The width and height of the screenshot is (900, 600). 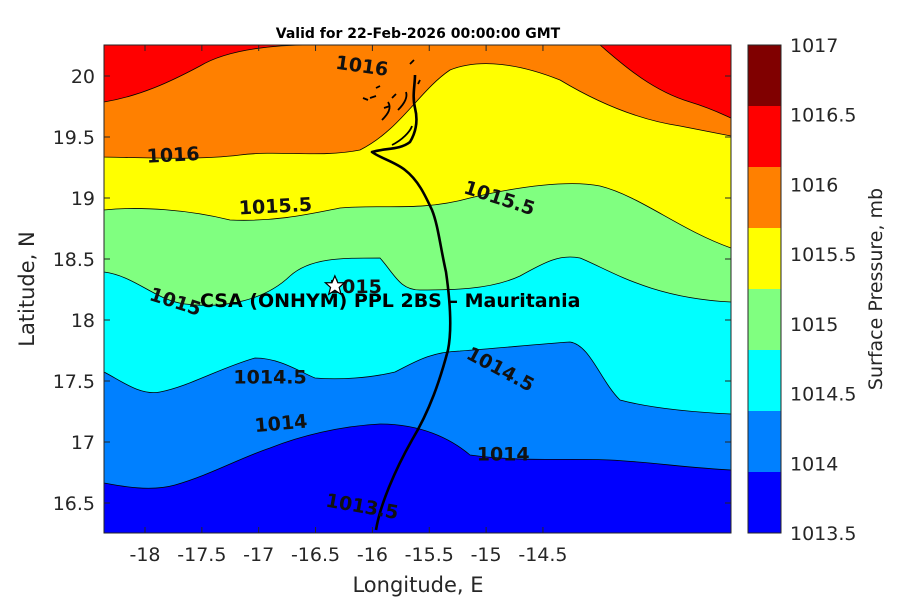 What do you see at coordinates (429, 555) in the screenshot?
I see `x-tick-label: -15.5` at bounding box center [429, 555].